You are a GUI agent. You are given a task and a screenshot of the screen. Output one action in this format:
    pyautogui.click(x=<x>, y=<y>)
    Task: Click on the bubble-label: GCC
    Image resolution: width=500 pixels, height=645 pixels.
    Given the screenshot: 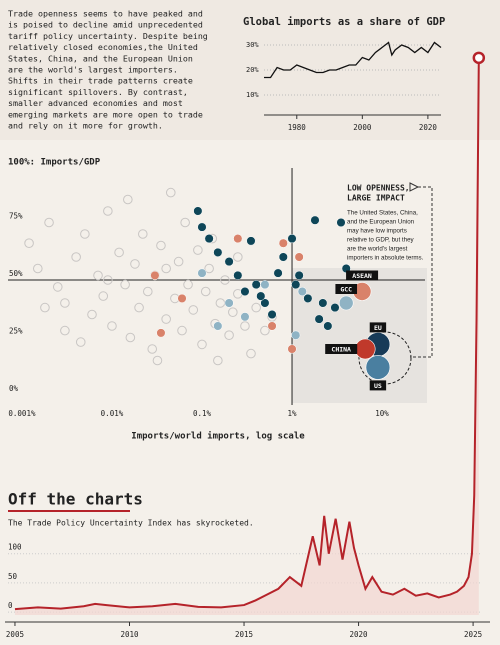 What is the action you would take?
    pyautogui.click(x=346, y=290)
    